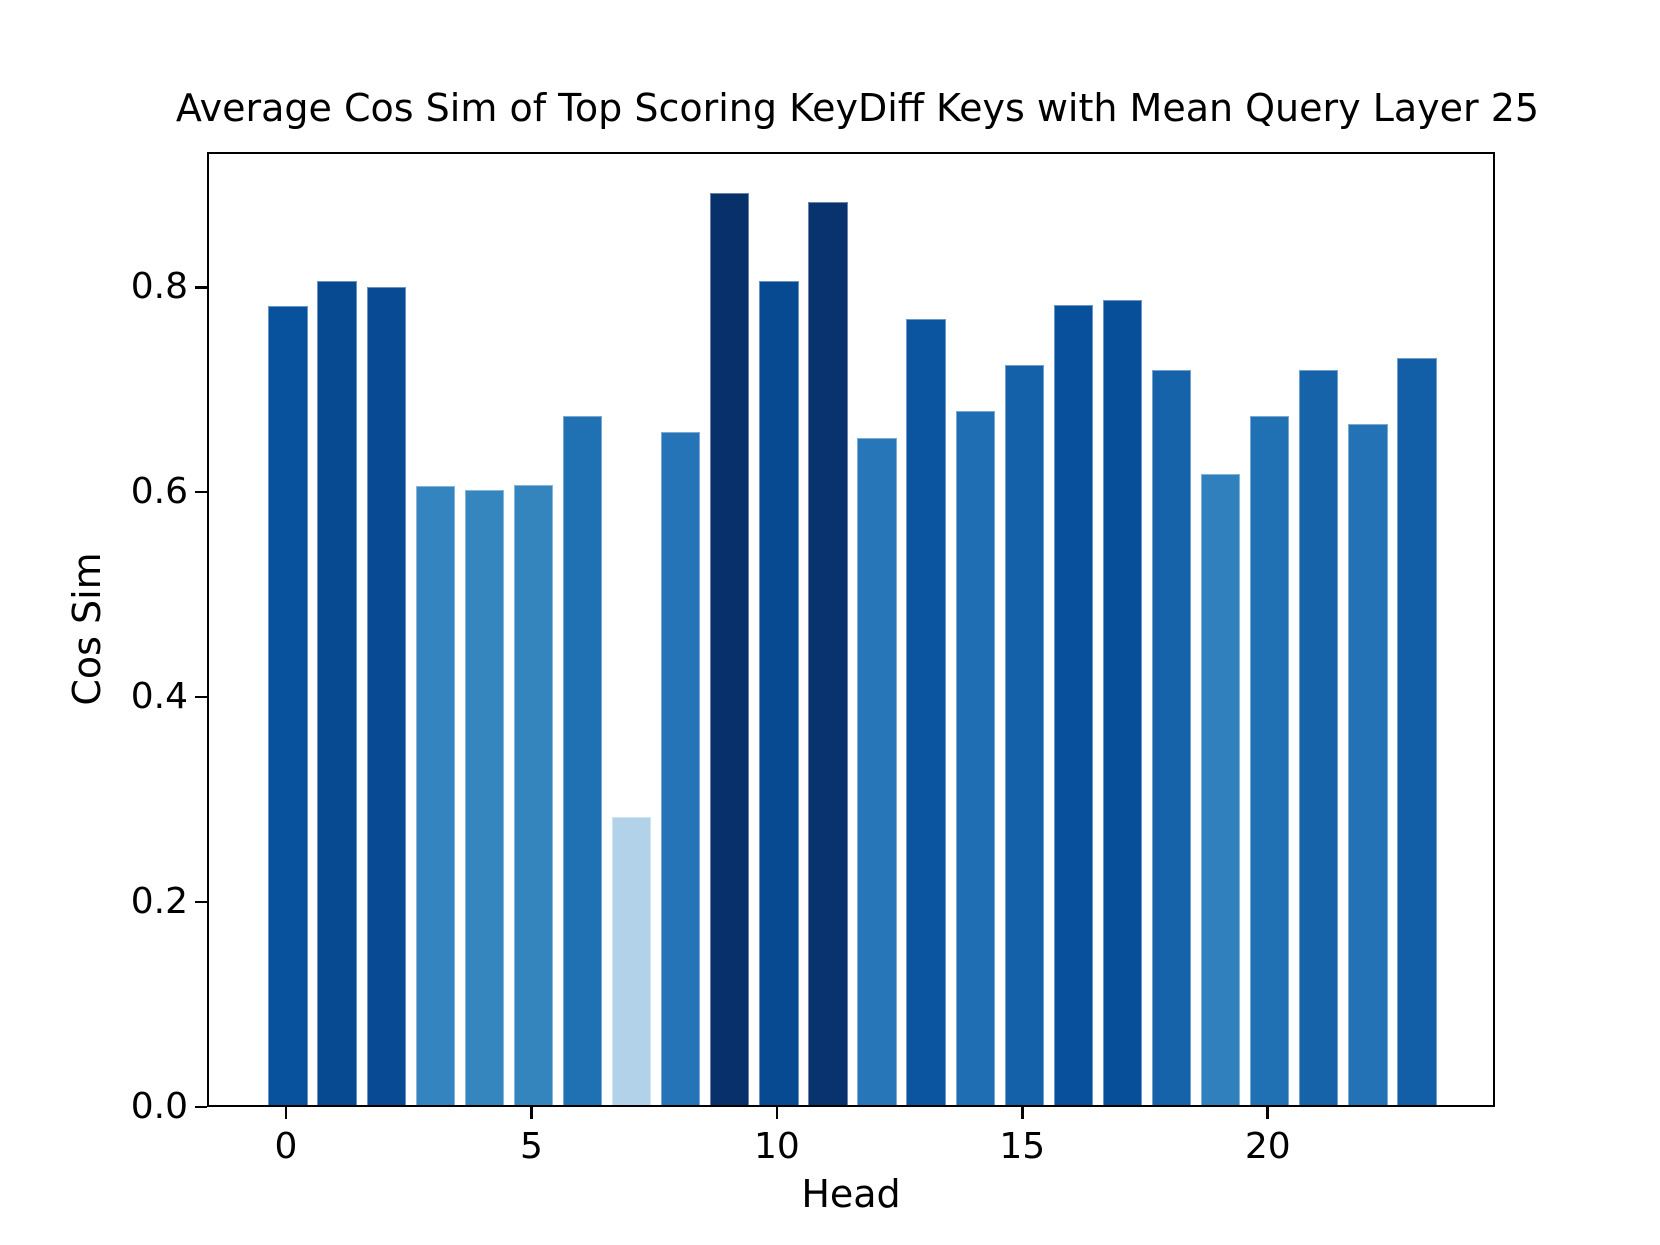 The width and height of the screenshot is (1660, 1245). I want to click on y-tick-label-2: 0.4, so click(159, 697).